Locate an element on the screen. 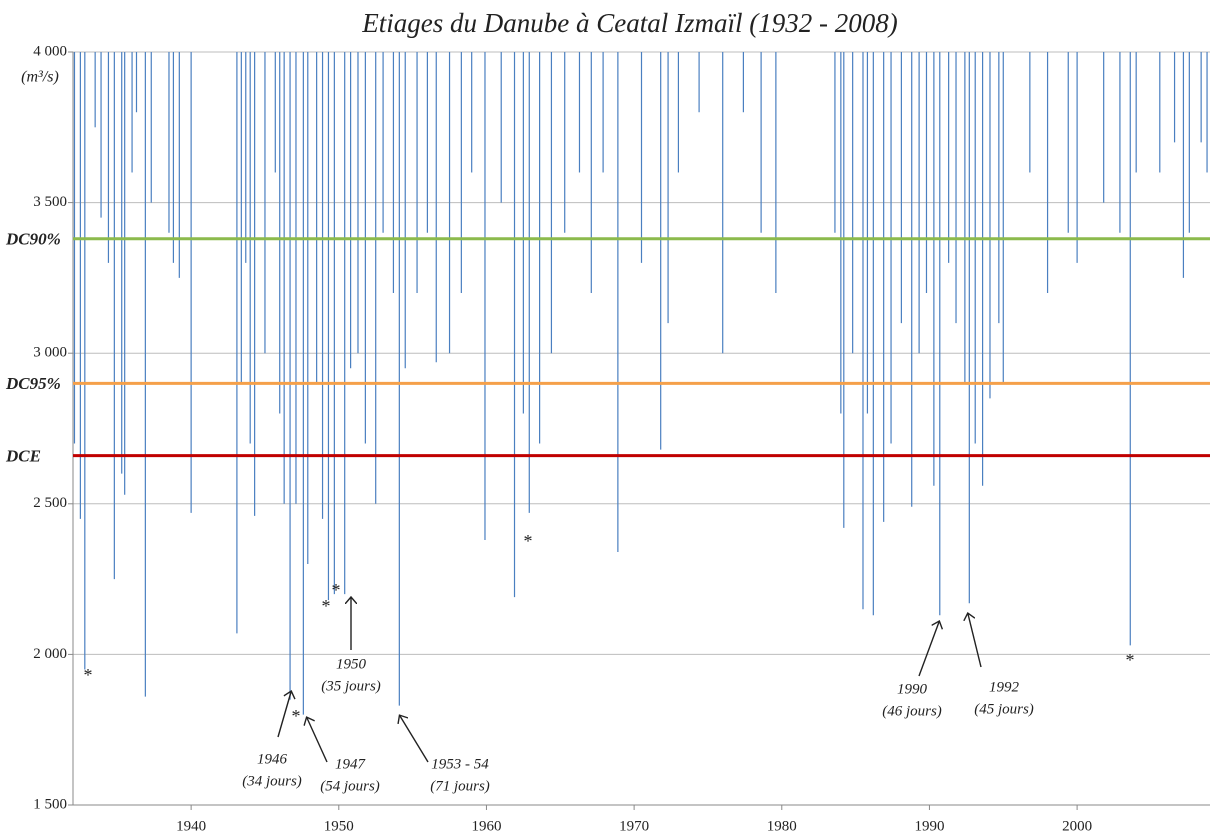  annotation: 1990 is located at coordinates (912, 689).